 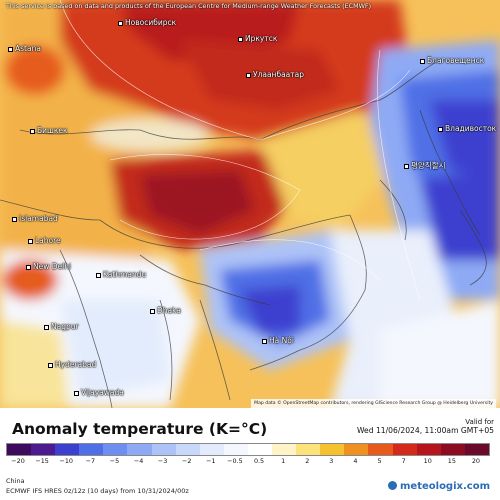 I want to click on city-label: Lahore, so click(x=44, y=240).